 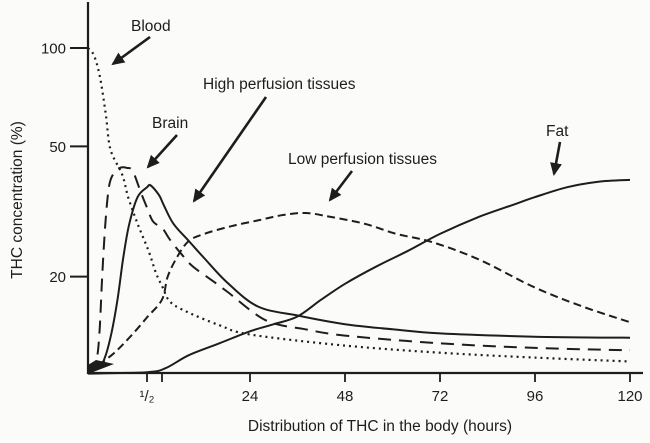 I want to click on y-axis-title: THC concentration (%), so click(x=17, y=200).